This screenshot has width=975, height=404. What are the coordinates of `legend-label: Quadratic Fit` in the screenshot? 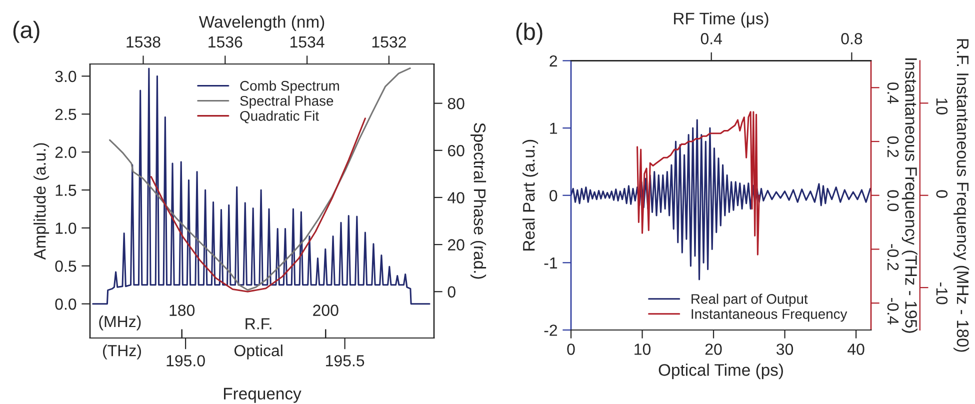 It's located at (279, 117).